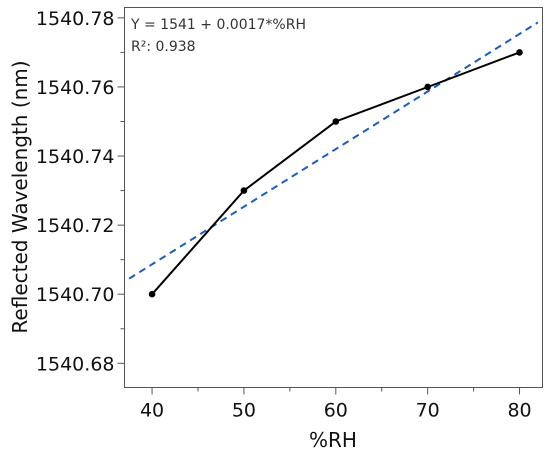  What do you see at coordinates (75, 295) in the screenshot?
I see `y-tick-label: 1540.70` at bounding box center [75, 295].